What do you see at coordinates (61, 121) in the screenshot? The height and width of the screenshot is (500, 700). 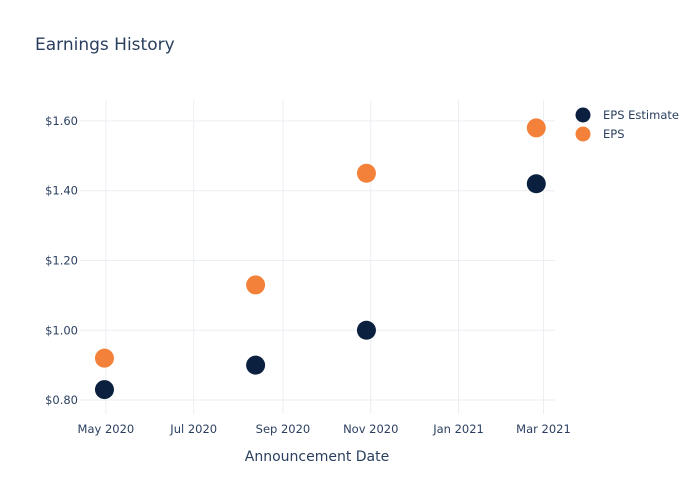 I see `y-tick-label: $1.60` at bounding box center [61, 121].